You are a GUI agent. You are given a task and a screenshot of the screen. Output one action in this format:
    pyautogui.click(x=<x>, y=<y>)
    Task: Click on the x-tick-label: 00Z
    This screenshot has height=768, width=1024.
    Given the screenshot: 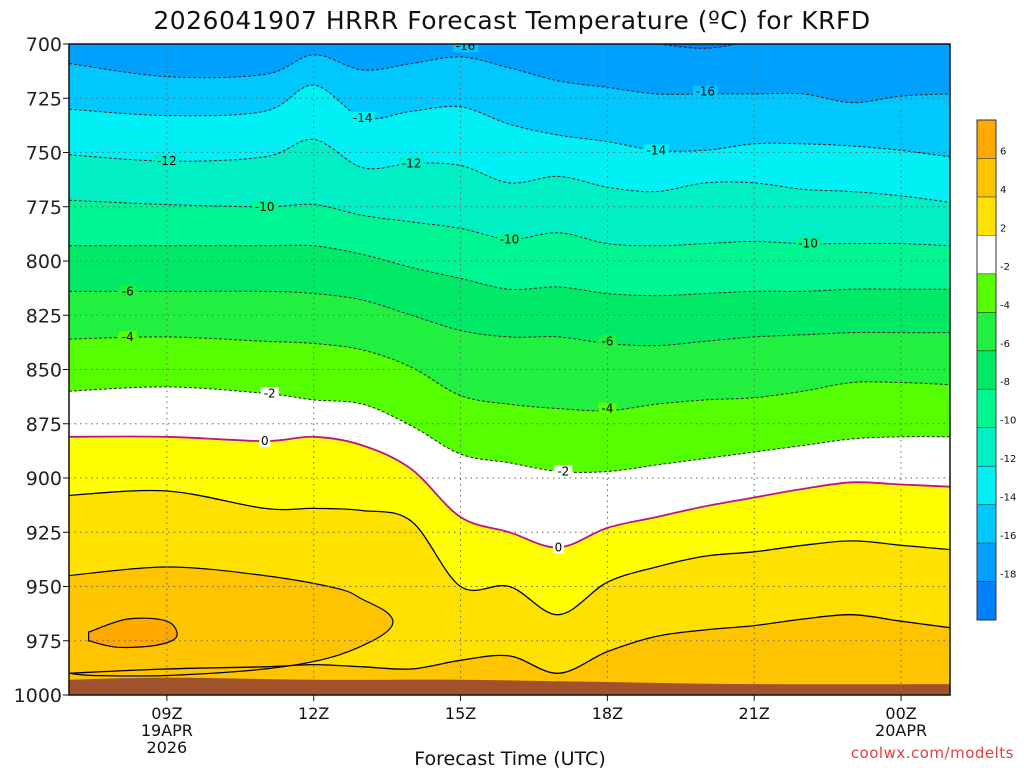 What is the action you would take?
    pyautogui.click(x=900, y=713)
    